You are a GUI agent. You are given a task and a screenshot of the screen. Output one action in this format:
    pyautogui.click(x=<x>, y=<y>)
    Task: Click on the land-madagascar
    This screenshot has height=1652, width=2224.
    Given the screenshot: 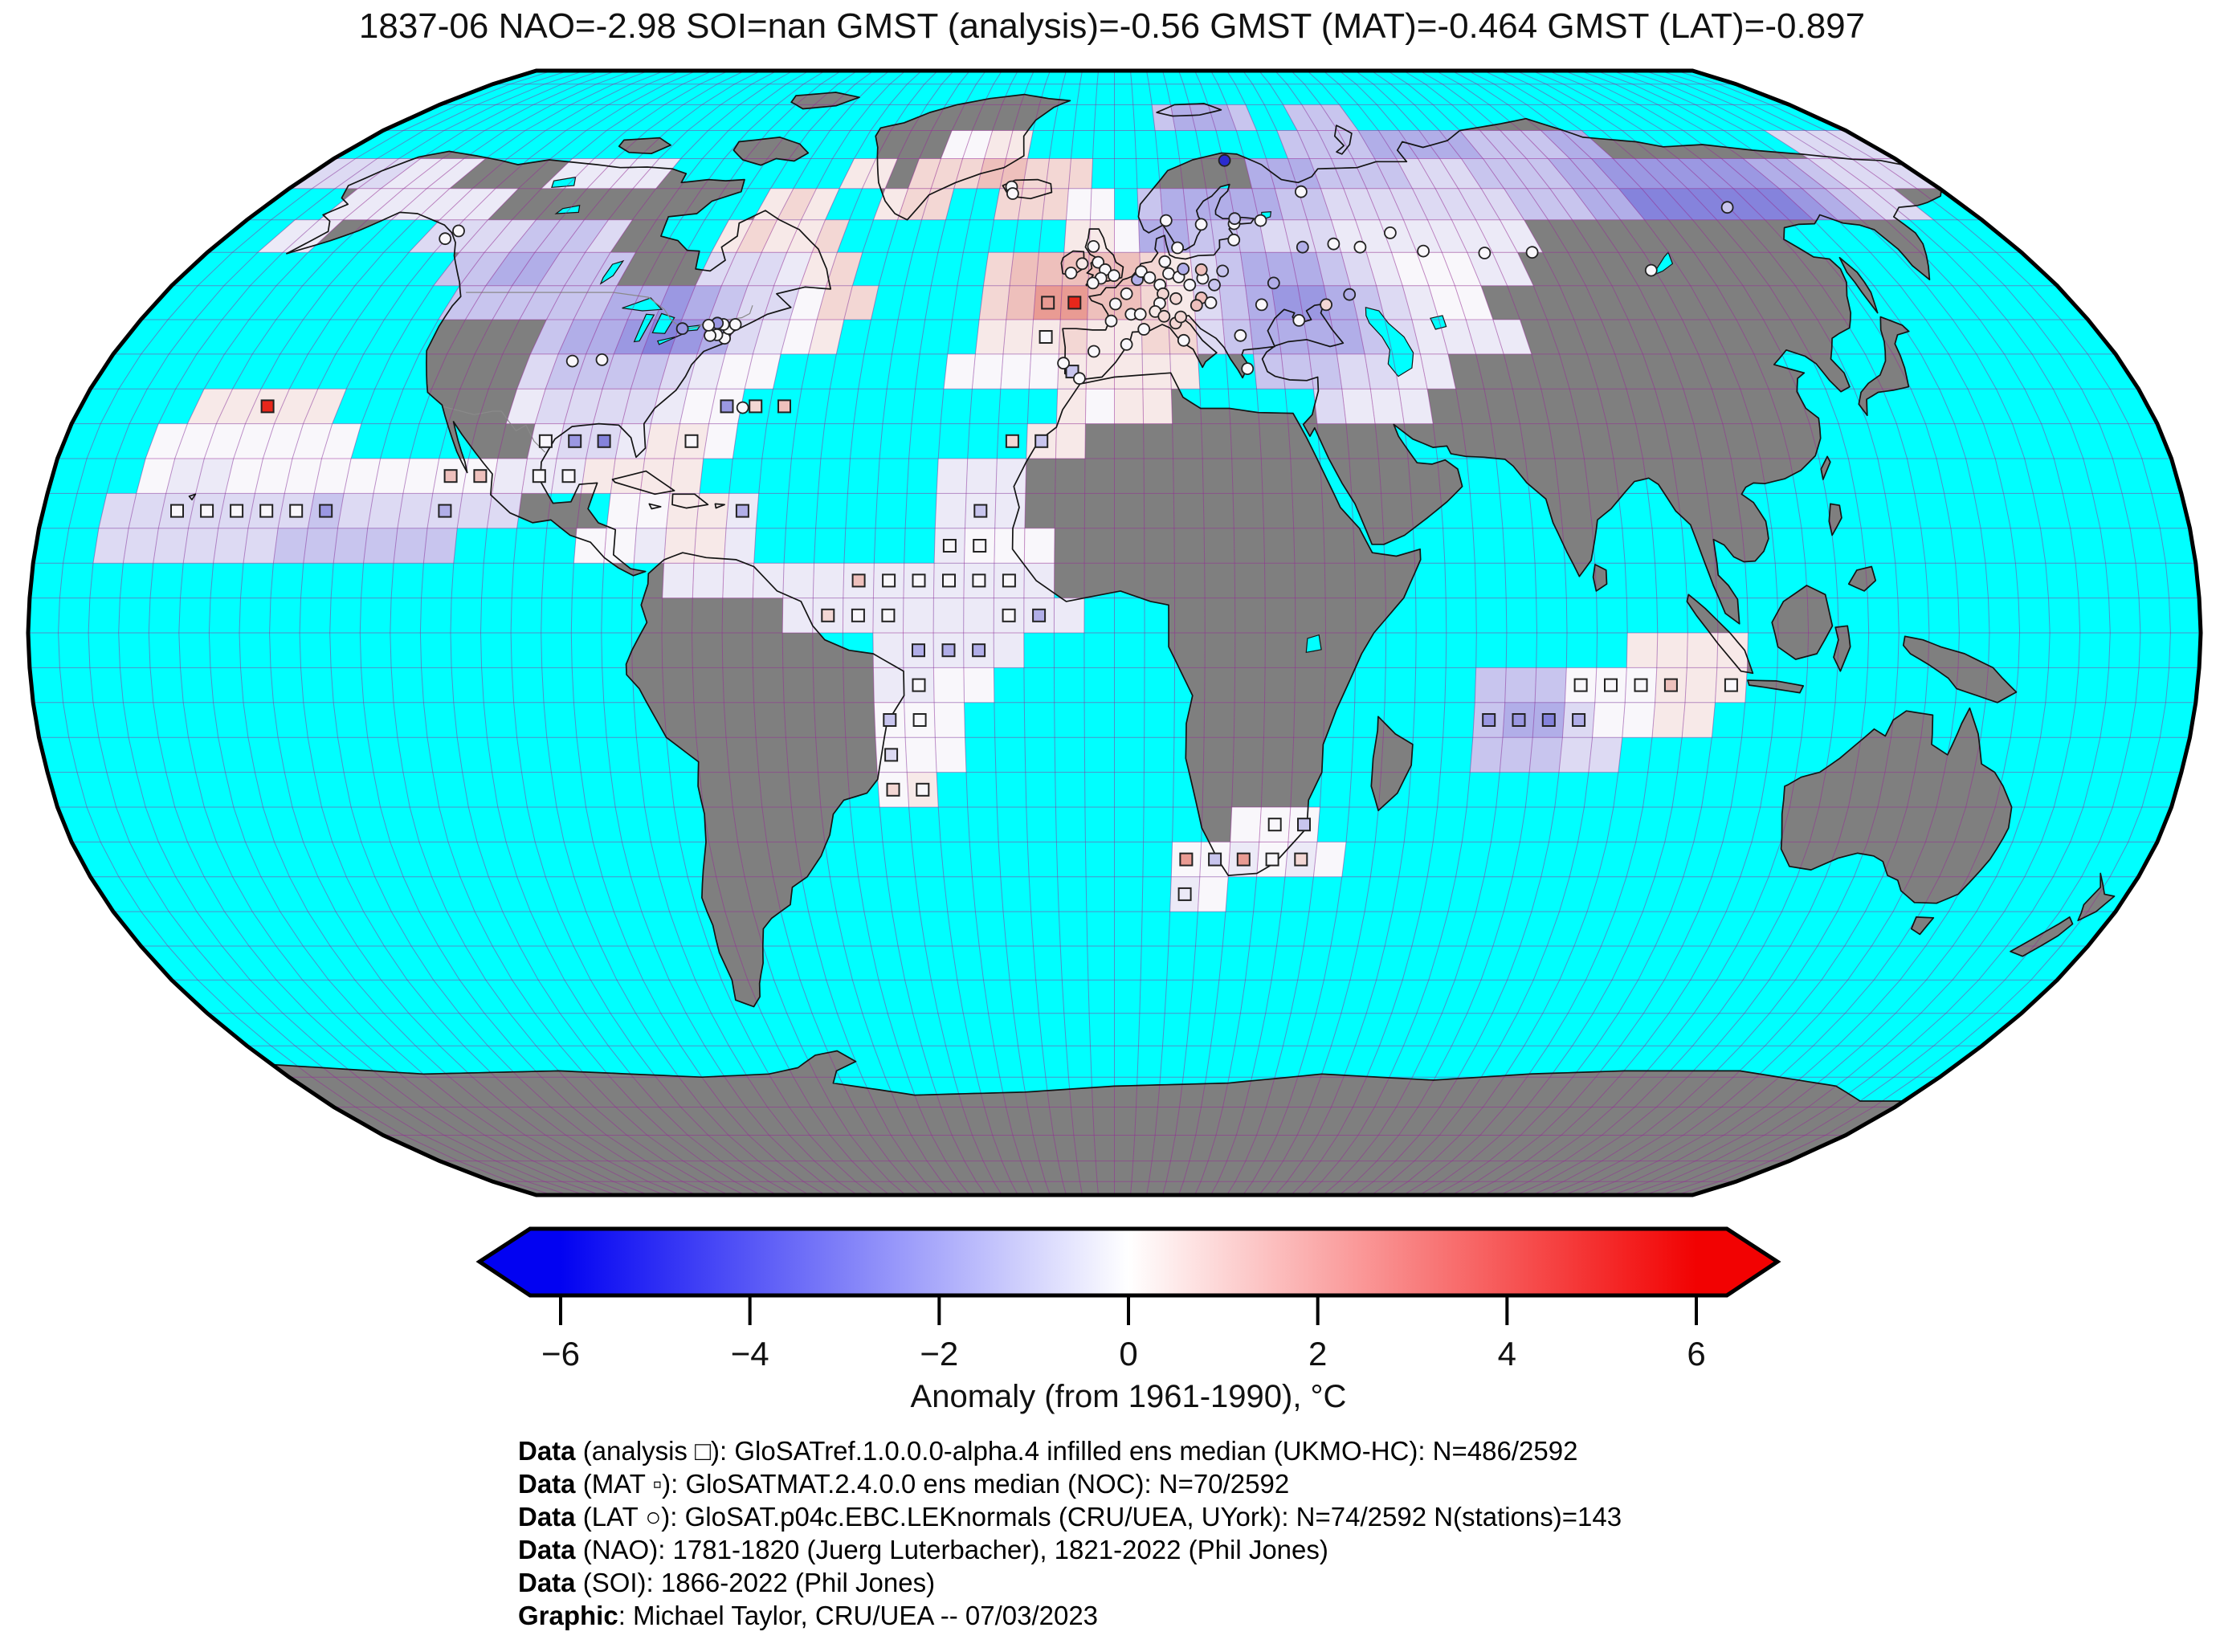 What is the action you would take?
    pyautogui.click(x=1392, y=763)
    